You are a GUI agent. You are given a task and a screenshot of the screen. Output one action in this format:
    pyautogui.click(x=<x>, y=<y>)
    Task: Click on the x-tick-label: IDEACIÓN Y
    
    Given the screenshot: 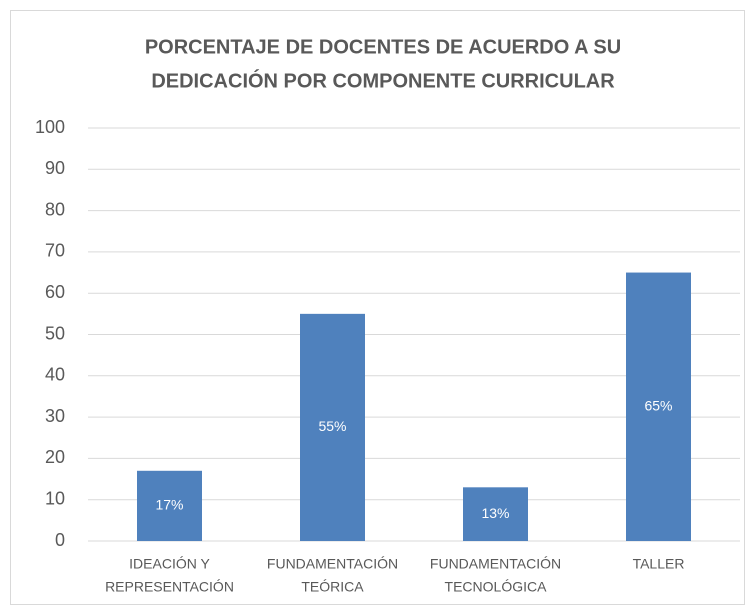 What is the action you would take?
    pyautogui.click(x=169, y=564)
    